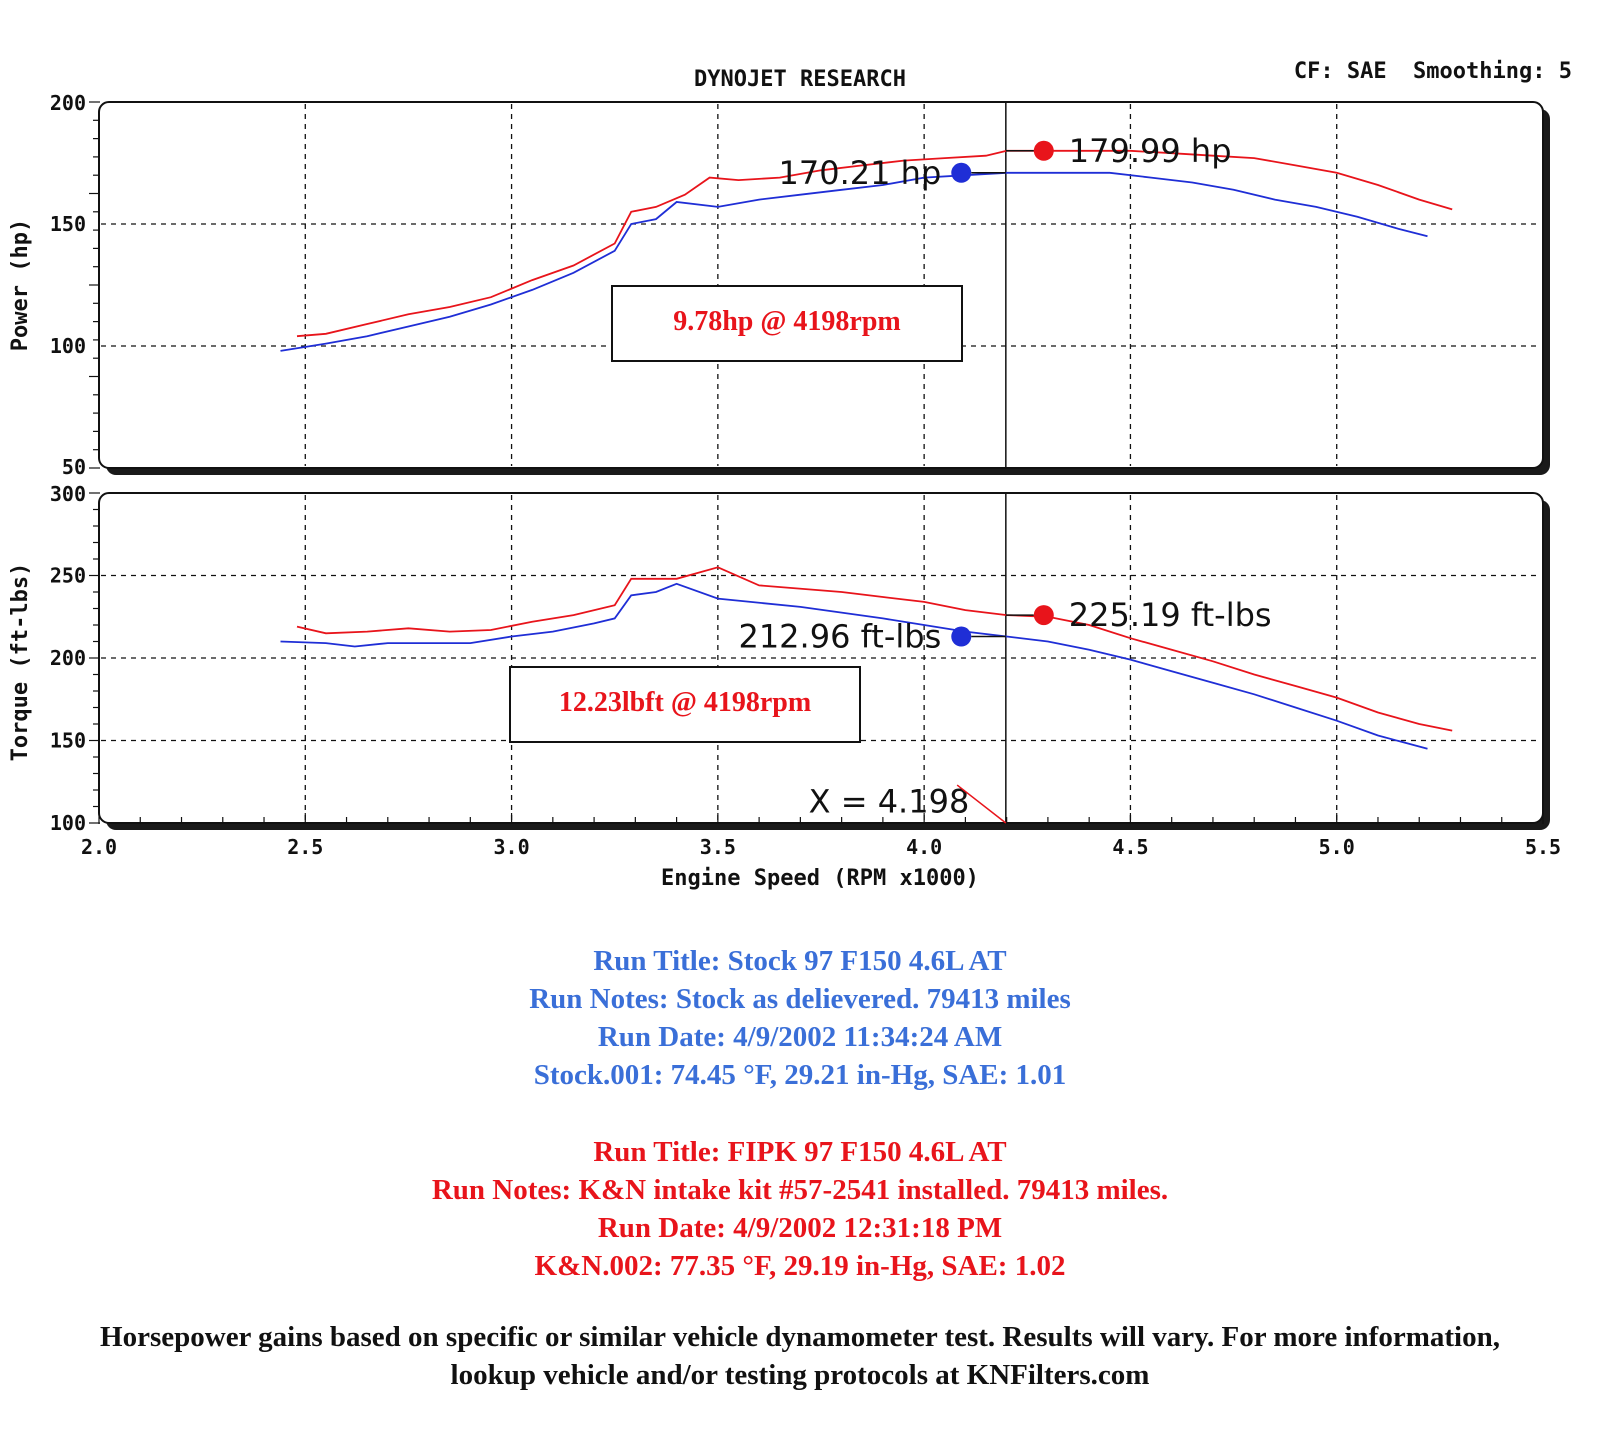 This screenshot has height=1443, width=1600. What do you see at coordinates (68, 576) in the screenshot?
I see `y-tick-label: 250` at bounding box center [68, 576].